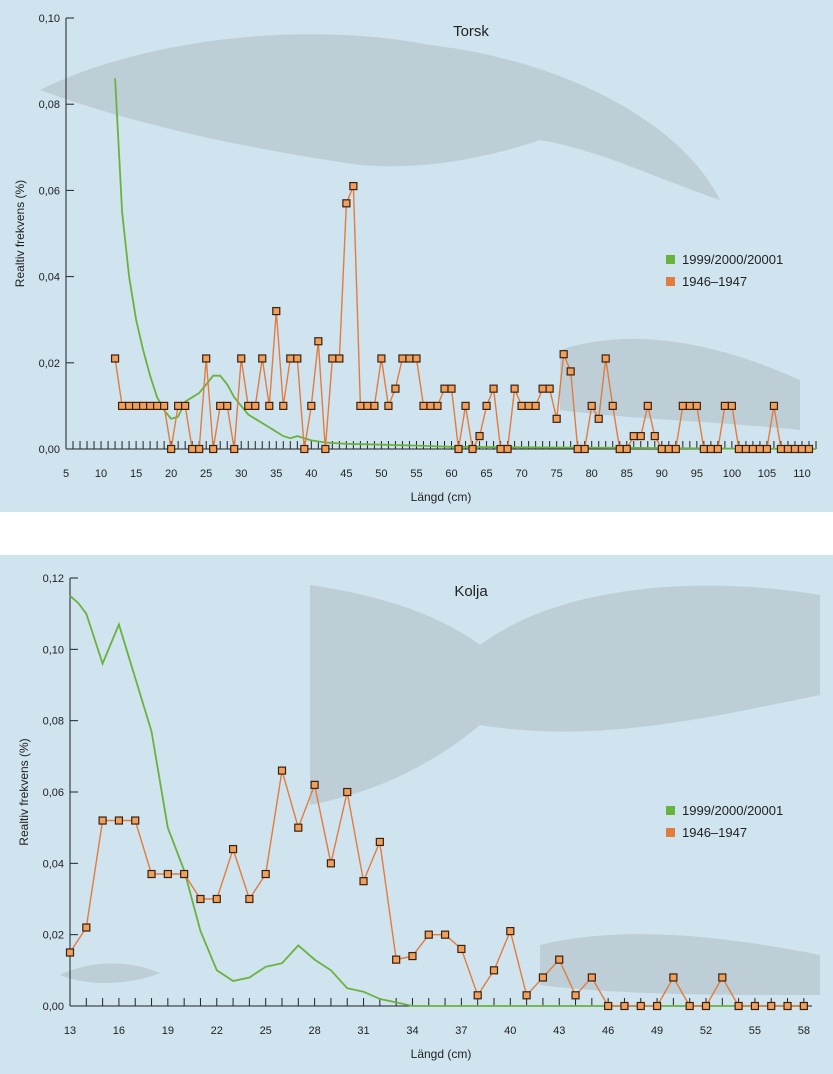 This screenshot has width=833, height=1074. I want to click on x-tick-label: 49, so click(657, 1031).